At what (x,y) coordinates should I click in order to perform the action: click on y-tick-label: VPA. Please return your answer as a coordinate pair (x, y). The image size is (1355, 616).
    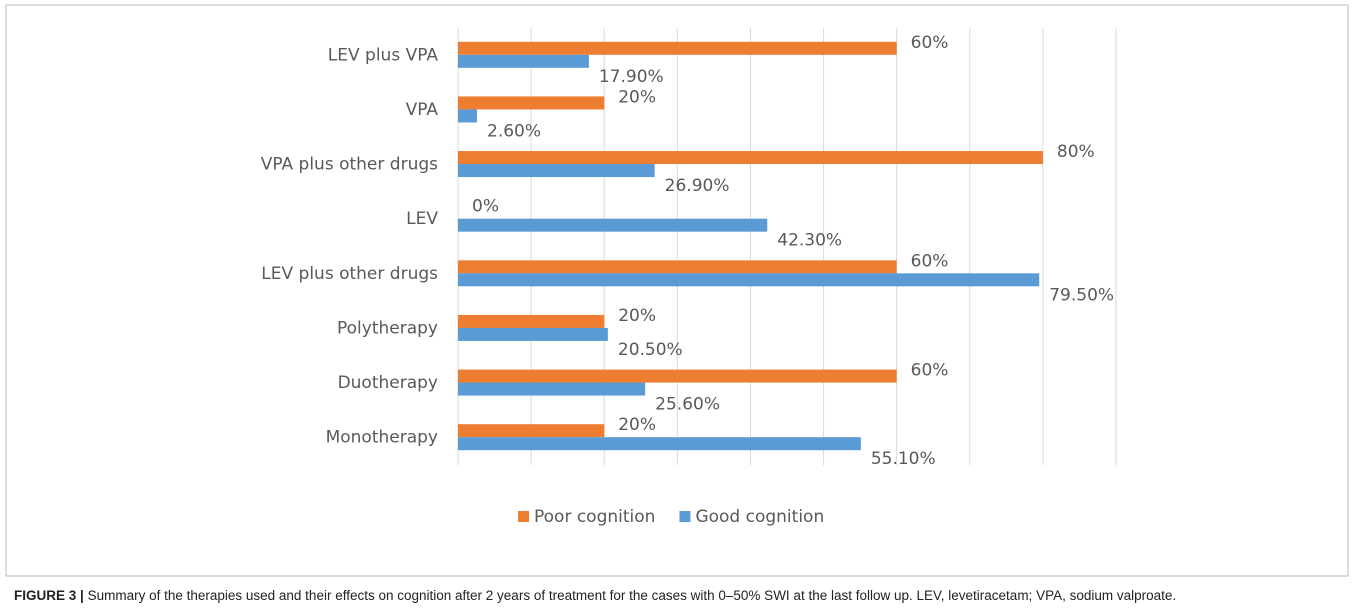
    Looking at the image, I should click on (422, 110).